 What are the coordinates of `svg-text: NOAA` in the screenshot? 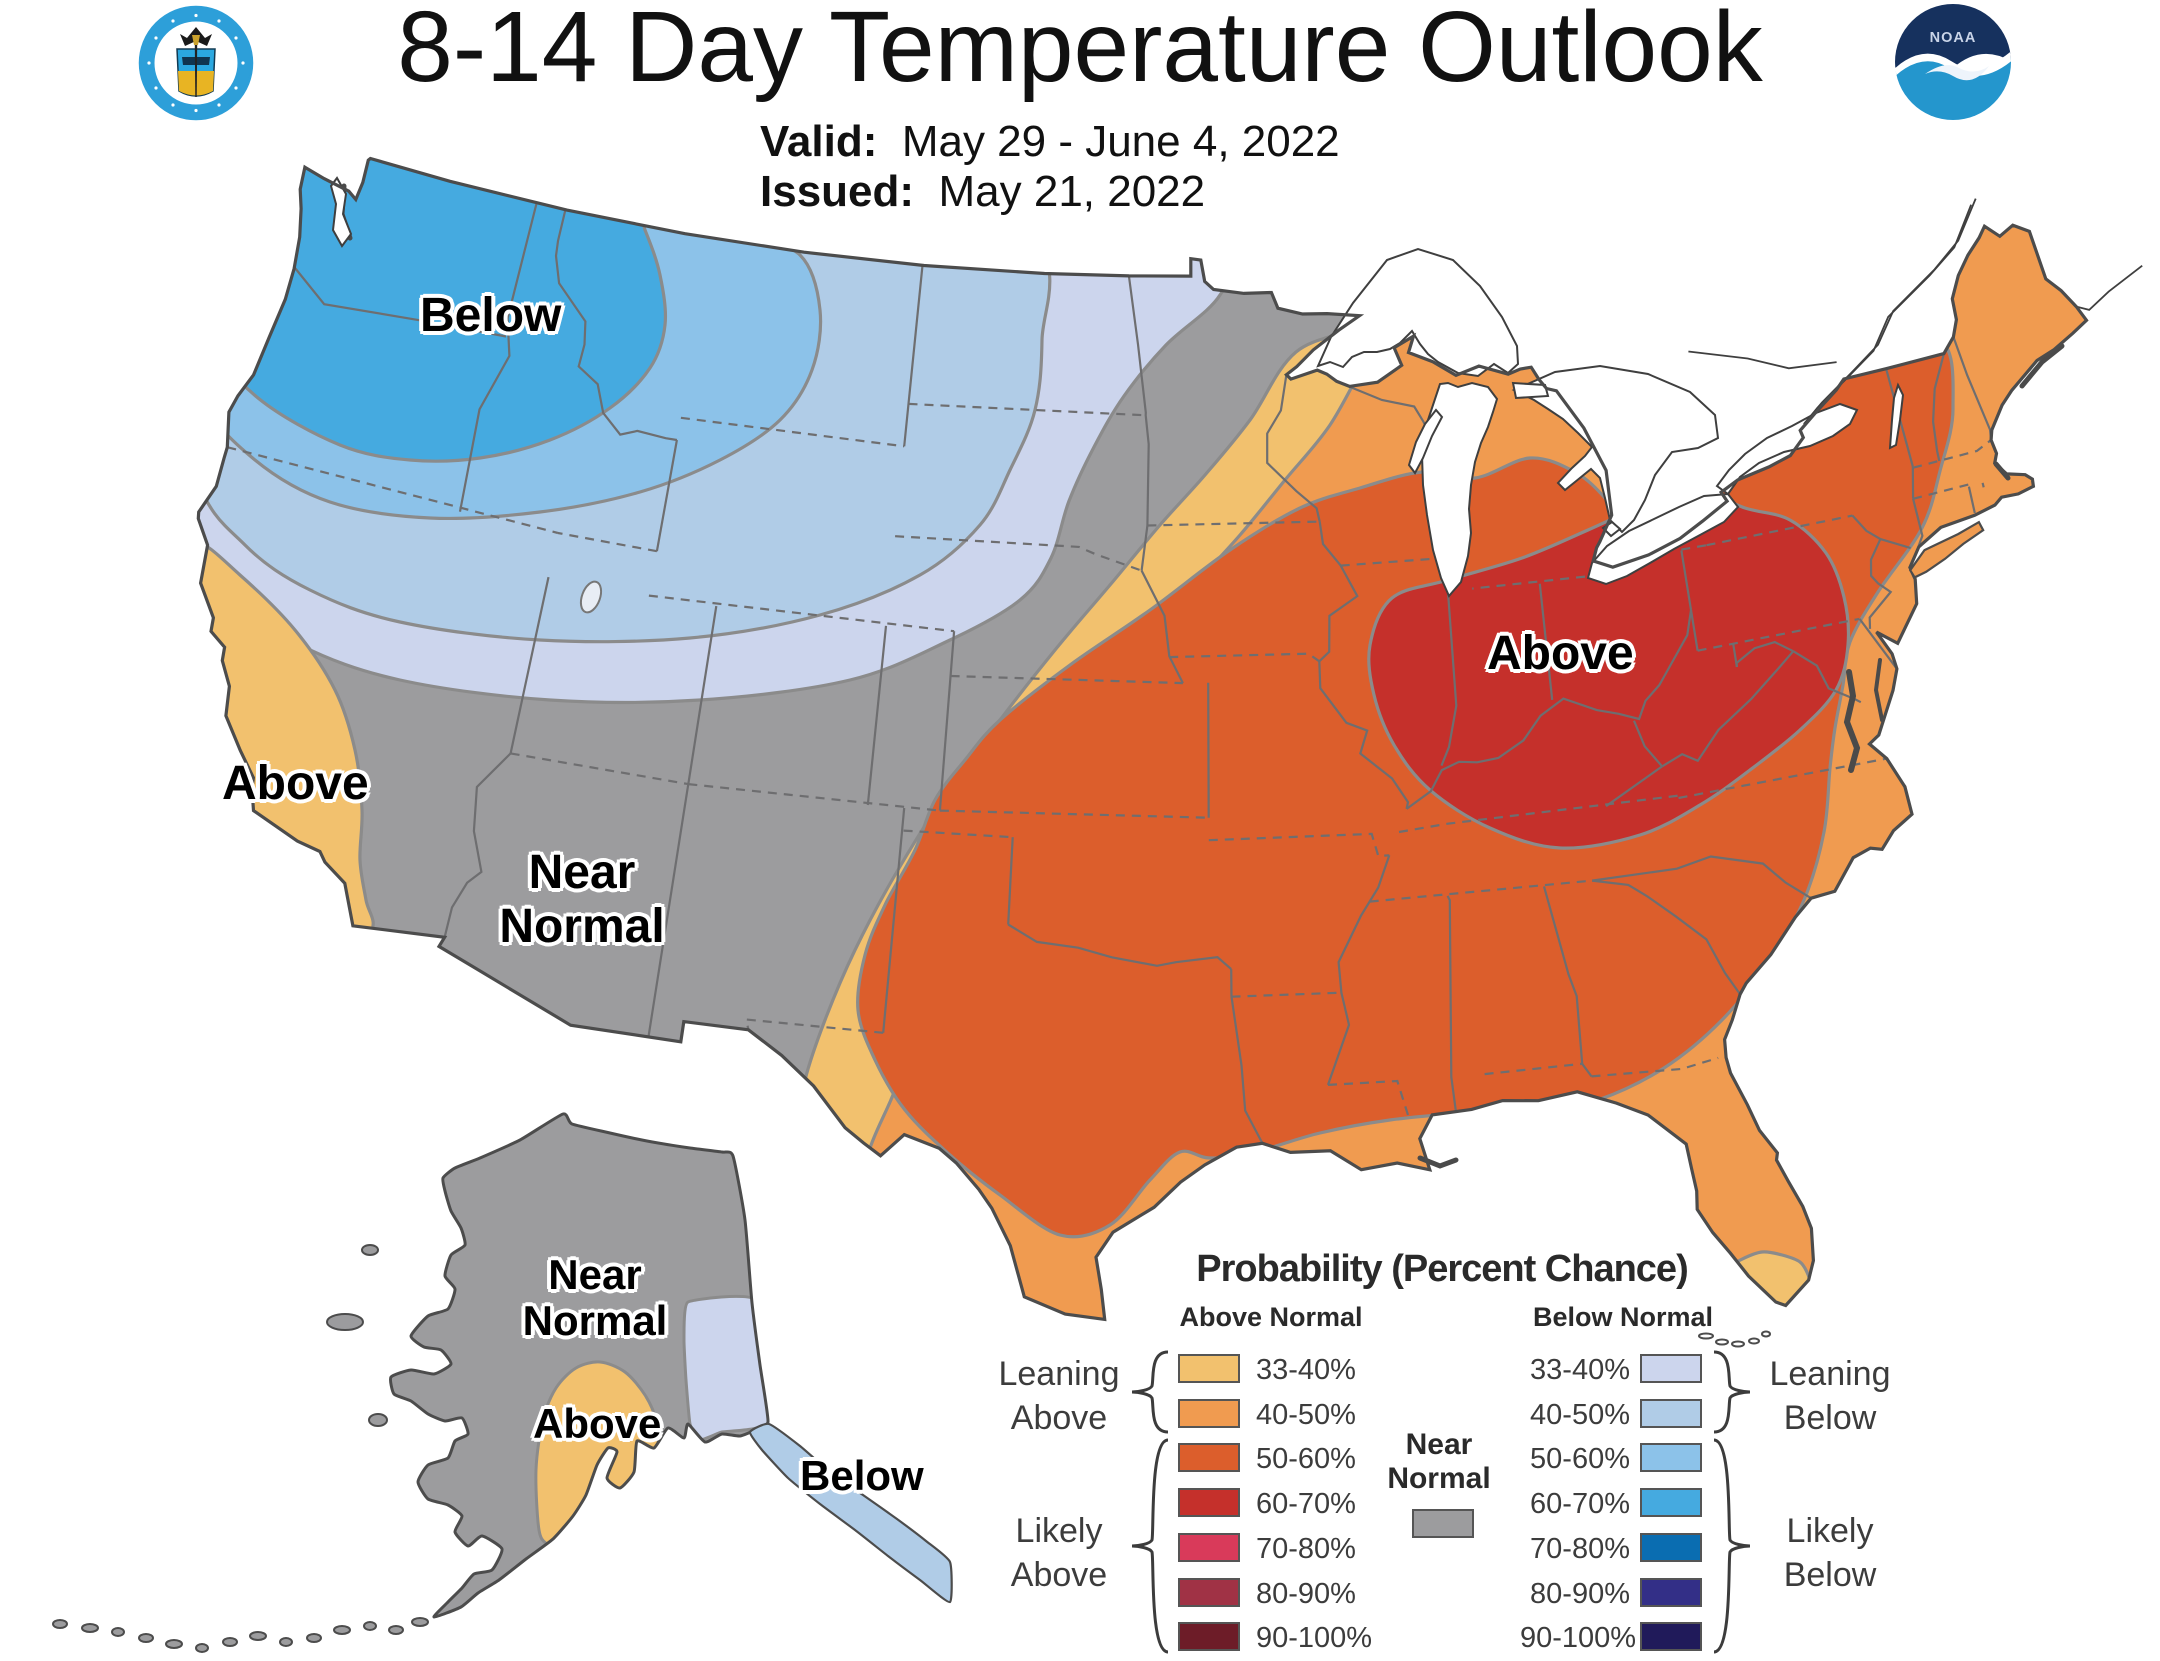 It's located at (1953, 38).